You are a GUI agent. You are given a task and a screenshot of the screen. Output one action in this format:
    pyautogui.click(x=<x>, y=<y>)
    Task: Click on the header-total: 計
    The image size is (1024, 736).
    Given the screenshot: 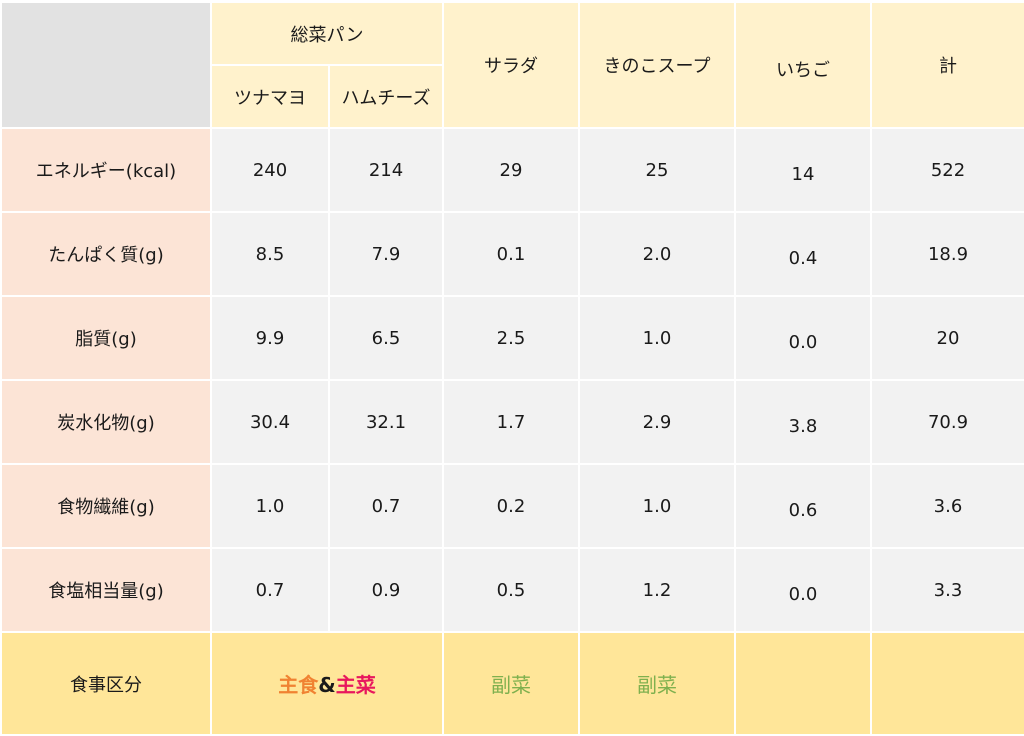 What is the action you would take?
    pyautogui.click(x=947, y=65)
    